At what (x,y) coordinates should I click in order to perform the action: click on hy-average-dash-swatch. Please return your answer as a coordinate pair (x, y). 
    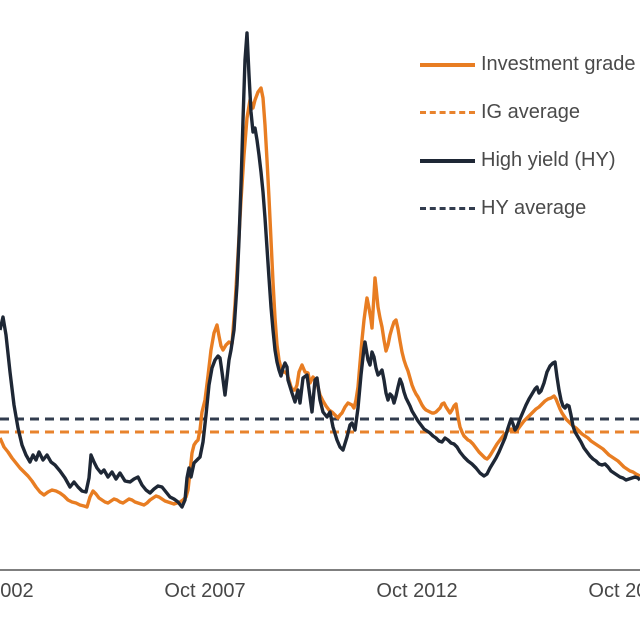
    Looking at the image, I should click on (447, 208).